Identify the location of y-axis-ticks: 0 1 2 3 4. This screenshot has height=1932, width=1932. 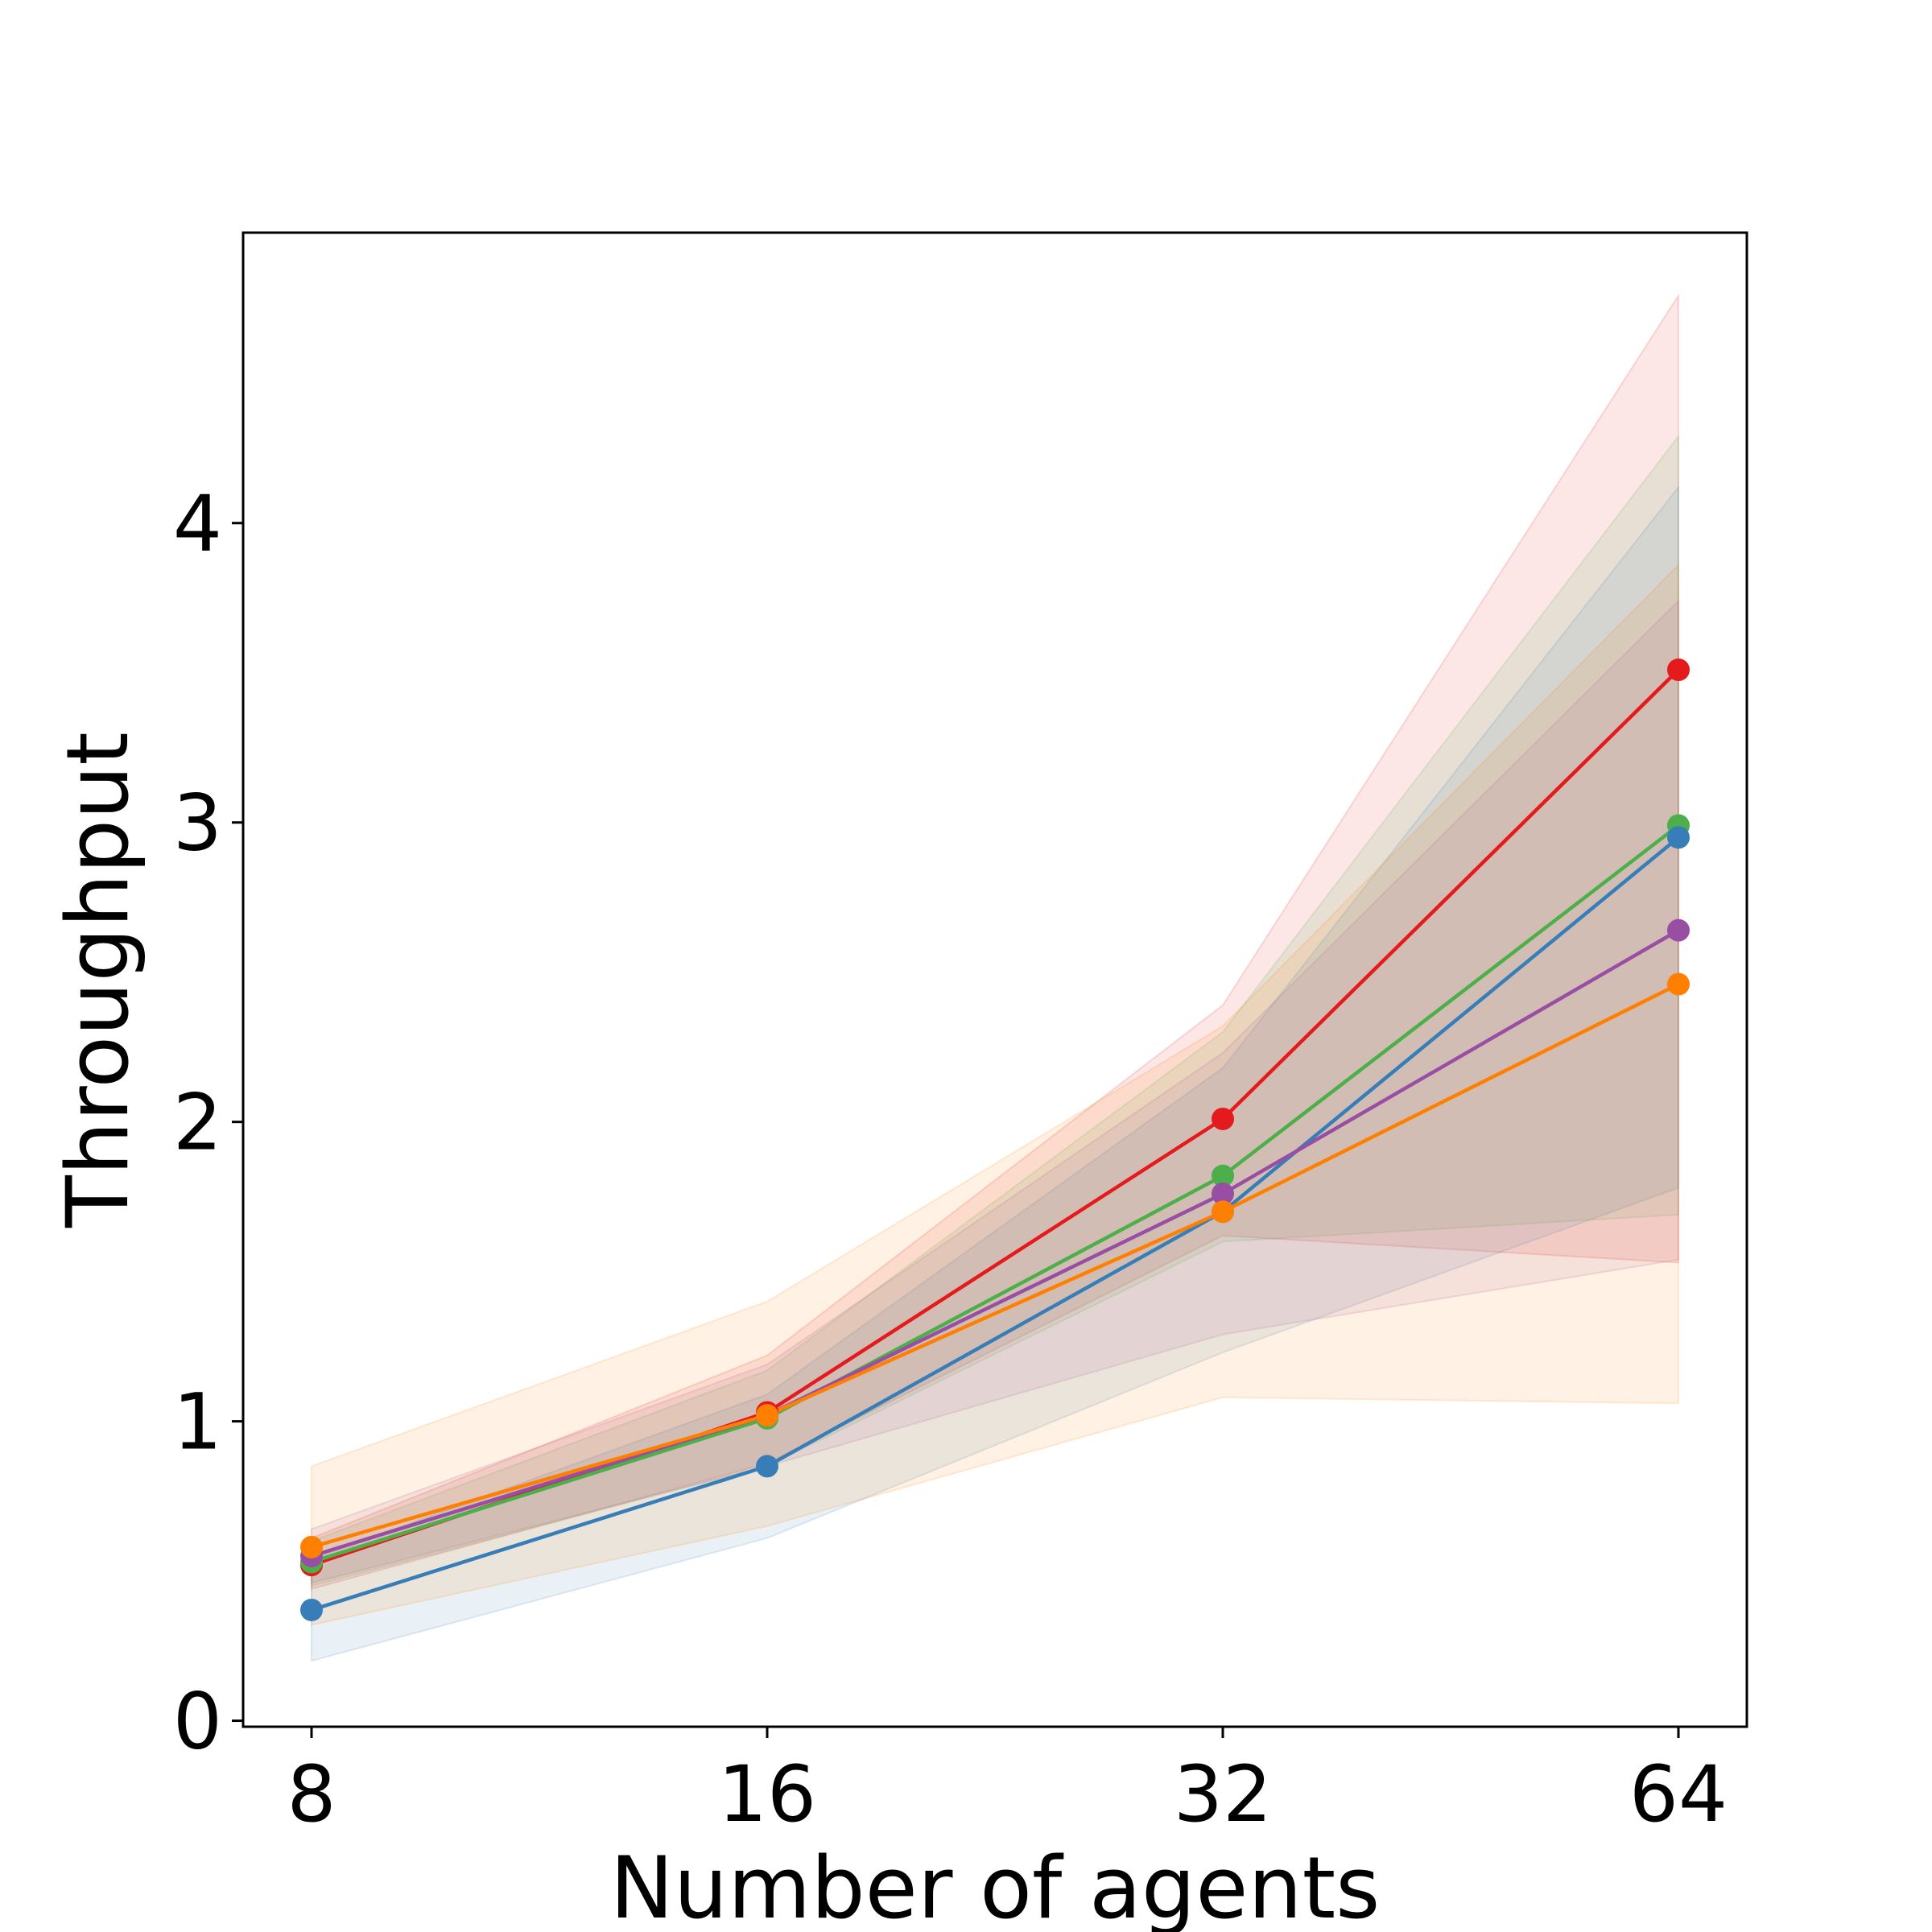
(208, 1123).